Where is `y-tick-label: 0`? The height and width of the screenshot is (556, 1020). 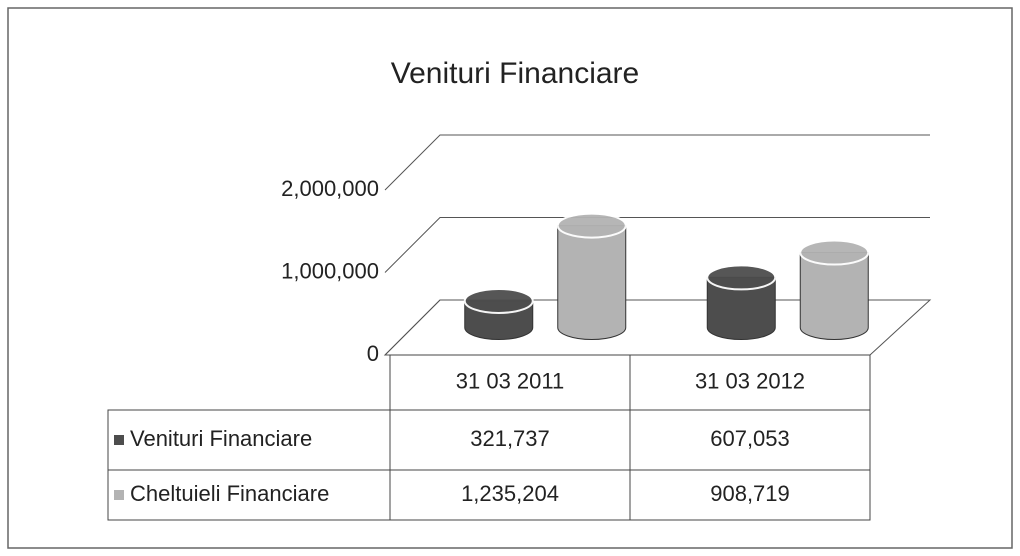
y-tick-label: 0 is located at coordinates (373, 353).